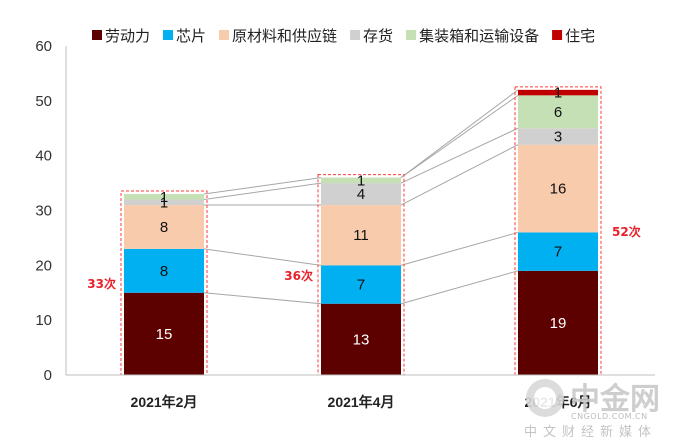 Image resolution: width=677 pixels, height=447 pixels. I want to click on data-label: 3, so click(558, 136).